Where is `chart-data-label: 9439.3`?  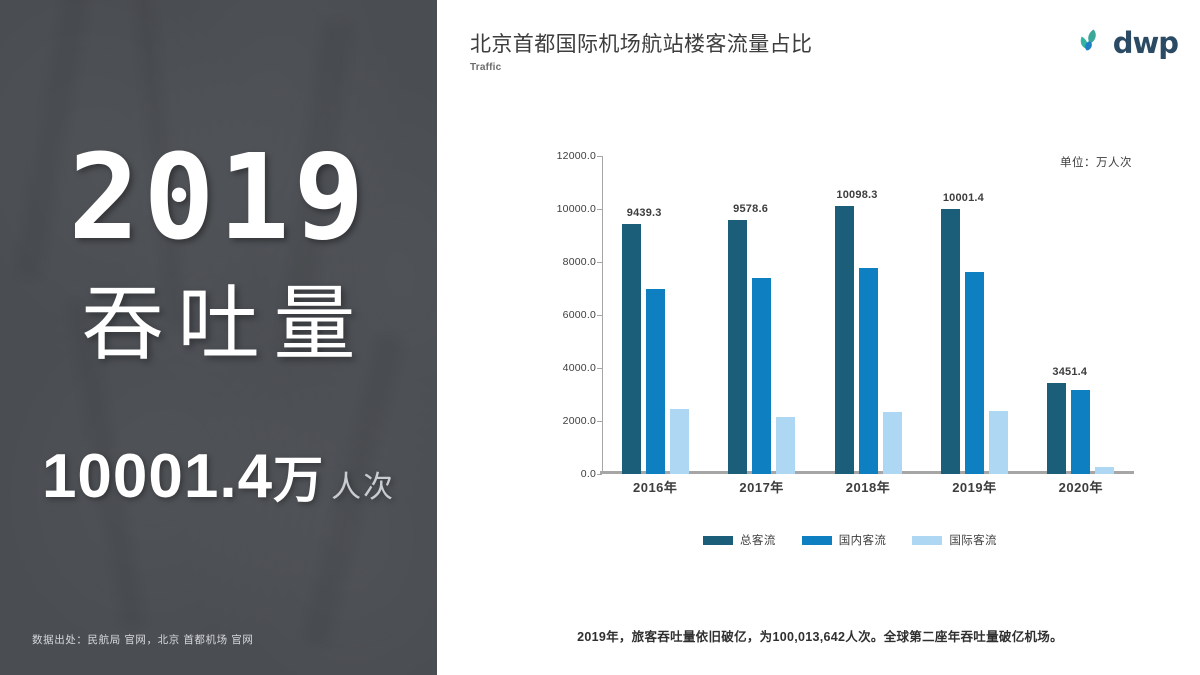
chart-data-label: 9439.3 is located at coordinates (644, 212).